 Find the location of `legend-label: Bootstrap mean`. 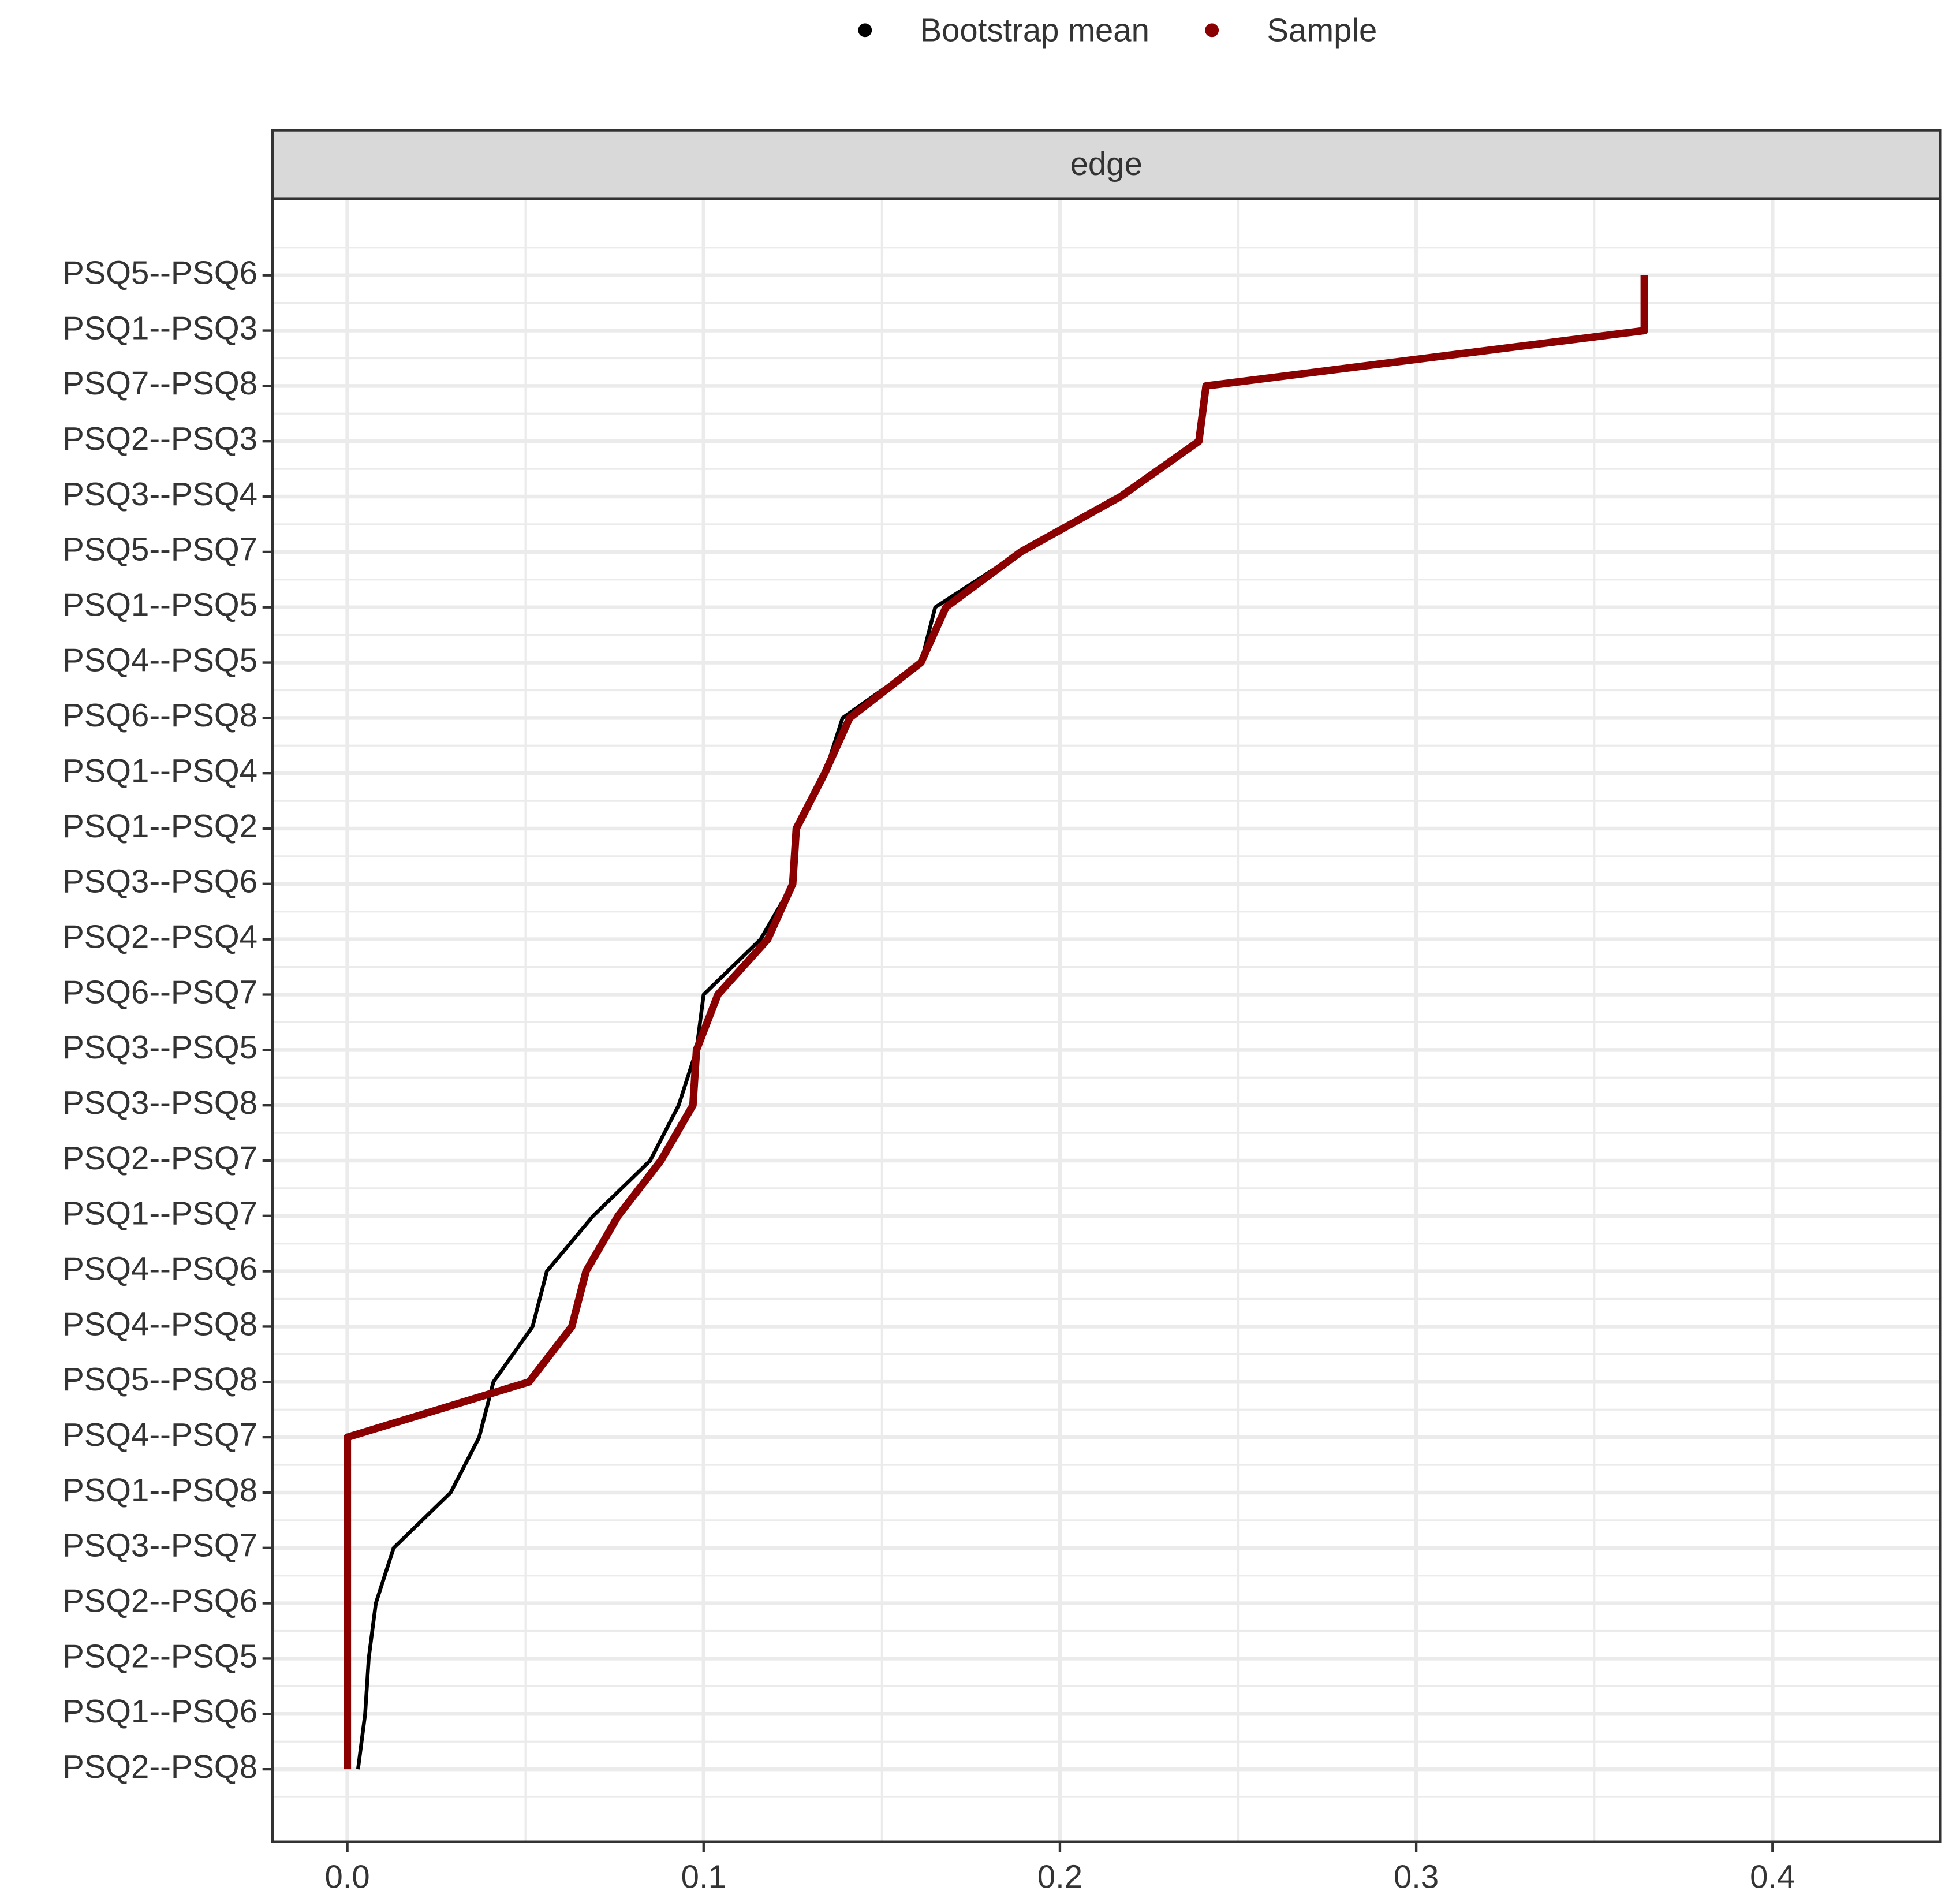

legend-label: Bootstrap mean is located at coordinates (1034, 31).